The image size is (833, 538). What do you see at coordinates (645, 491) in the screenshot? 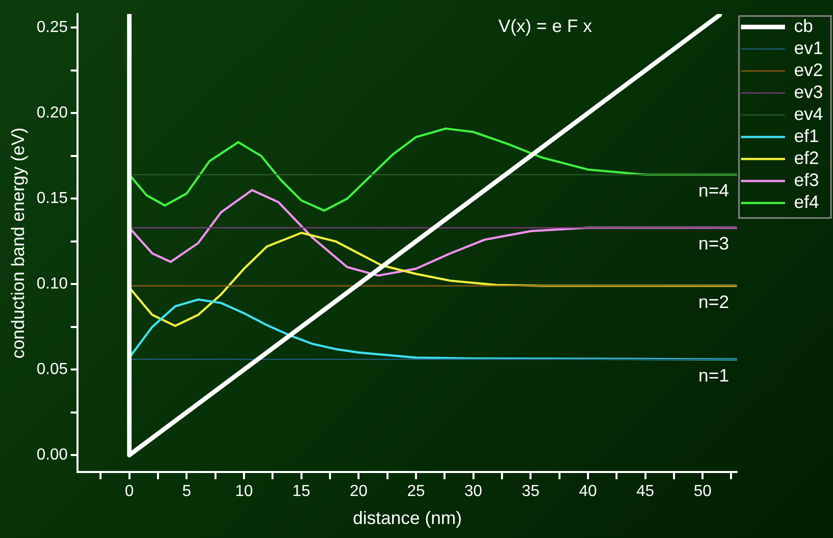
I see `x-tick-label: 45` at bounding box center [645, 491].